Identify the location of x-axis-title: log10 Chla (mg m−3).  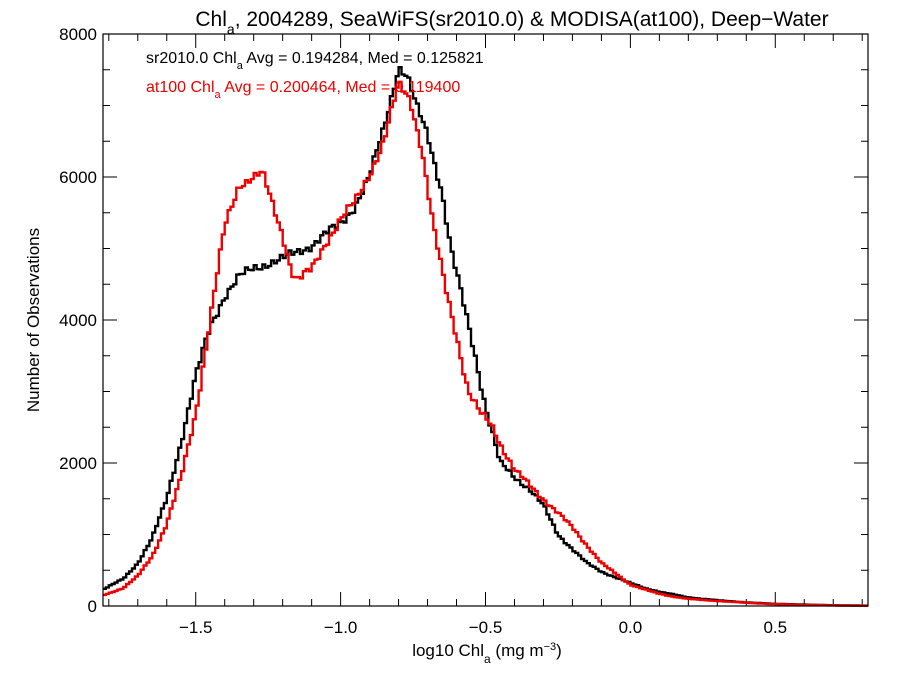
(487, 653).